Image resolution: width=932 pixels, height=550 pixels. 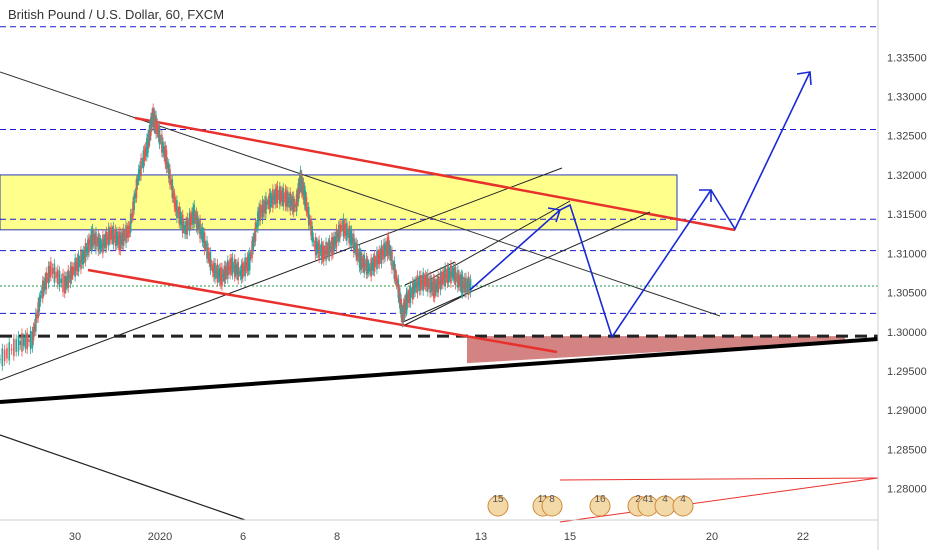 I want to click on time-tick-label: 13, so click(x=481, y=537).